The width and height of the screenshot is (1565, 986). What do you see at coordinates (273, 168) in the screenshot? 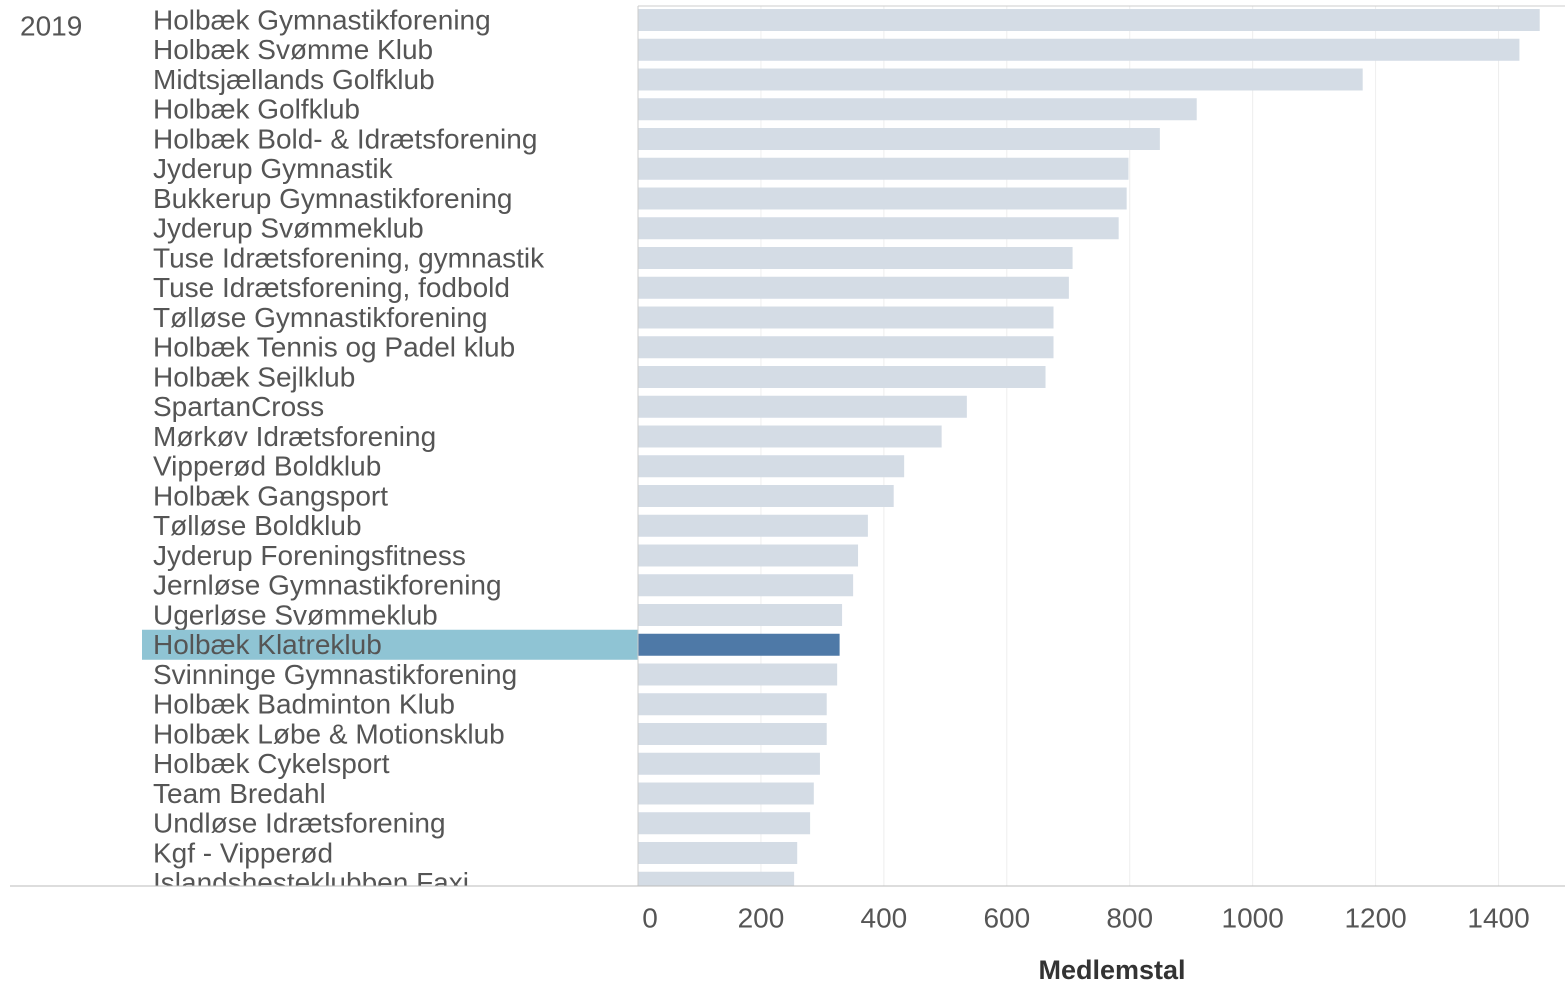
I see `y-tick-label: Jyderup Gymnastik` at bounding box center [273, 168].